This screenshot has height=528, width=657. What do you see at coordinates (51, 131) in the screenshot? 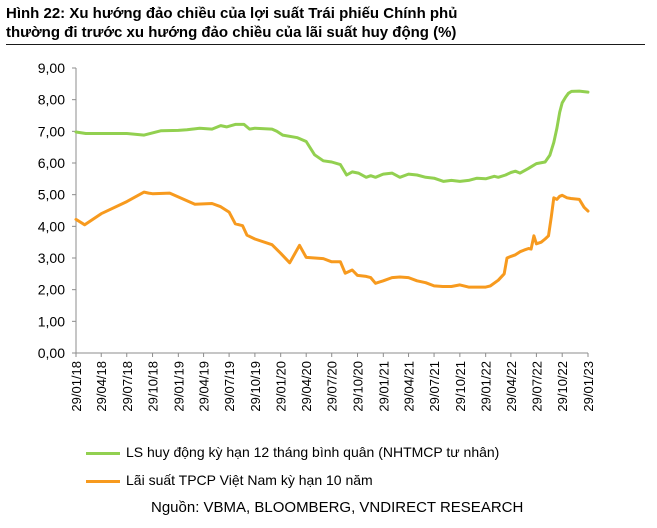
I see `y-tick-label: 7,00` at bounding box center [51, 131].